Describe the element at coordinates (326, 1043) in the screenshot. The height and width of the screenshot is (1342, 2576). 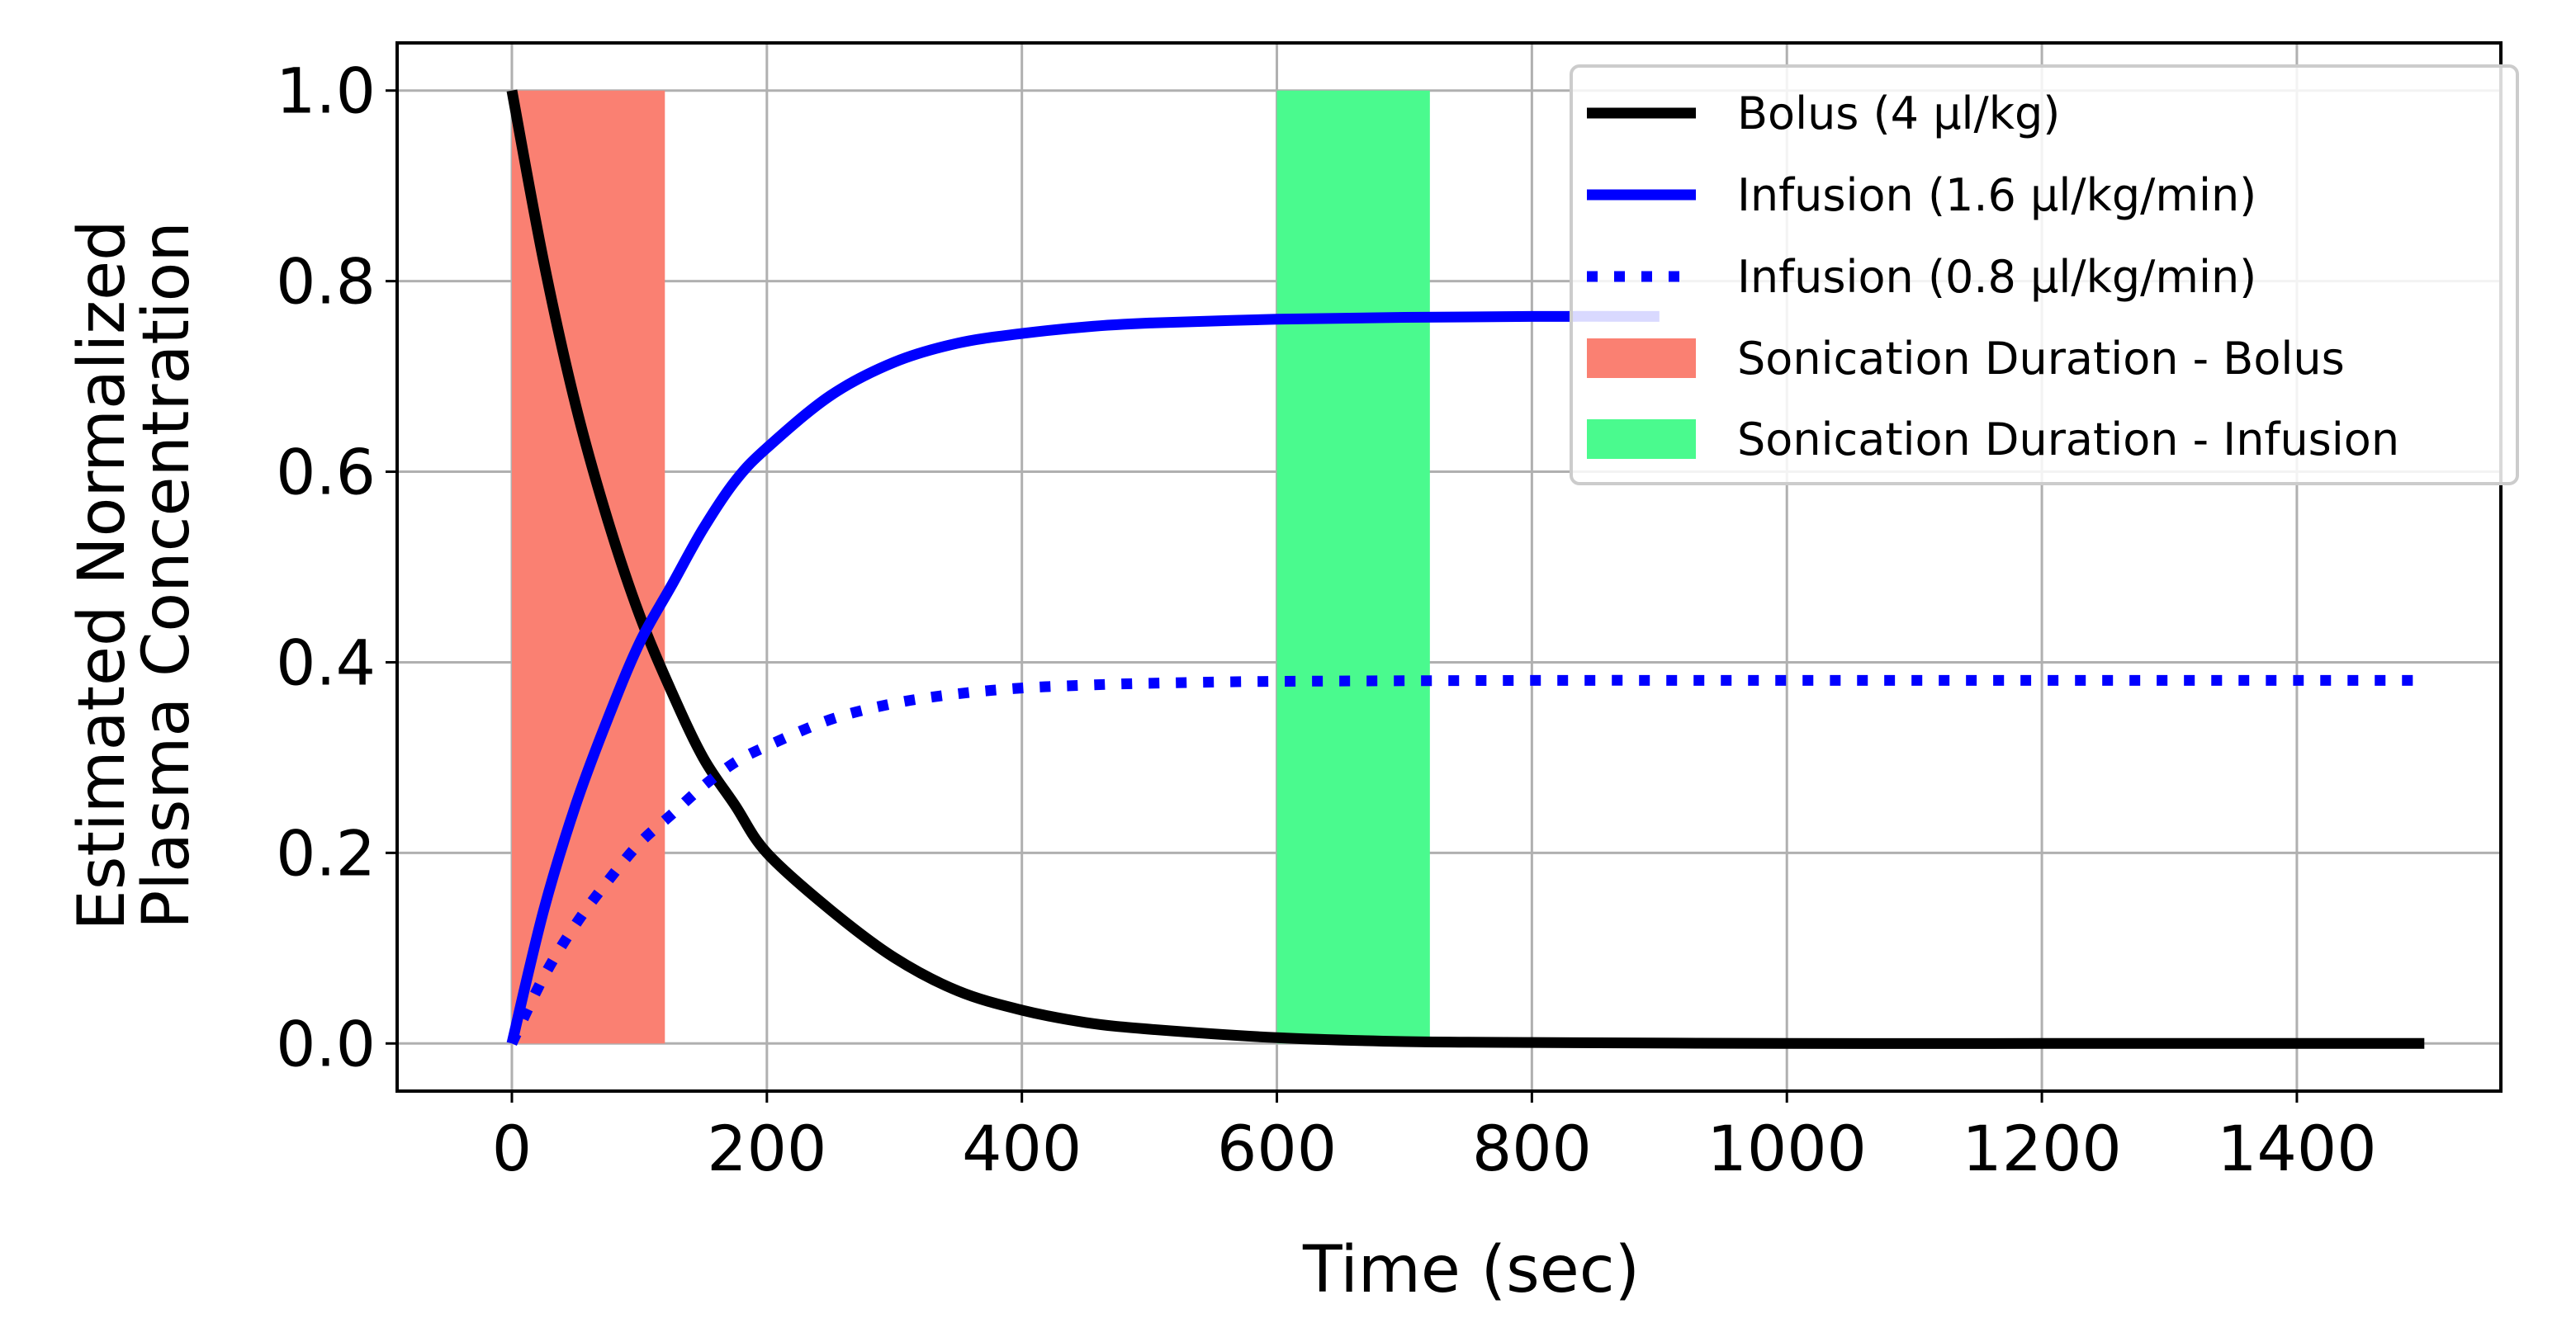
I see `y-tick-label: 0.0` at that location.